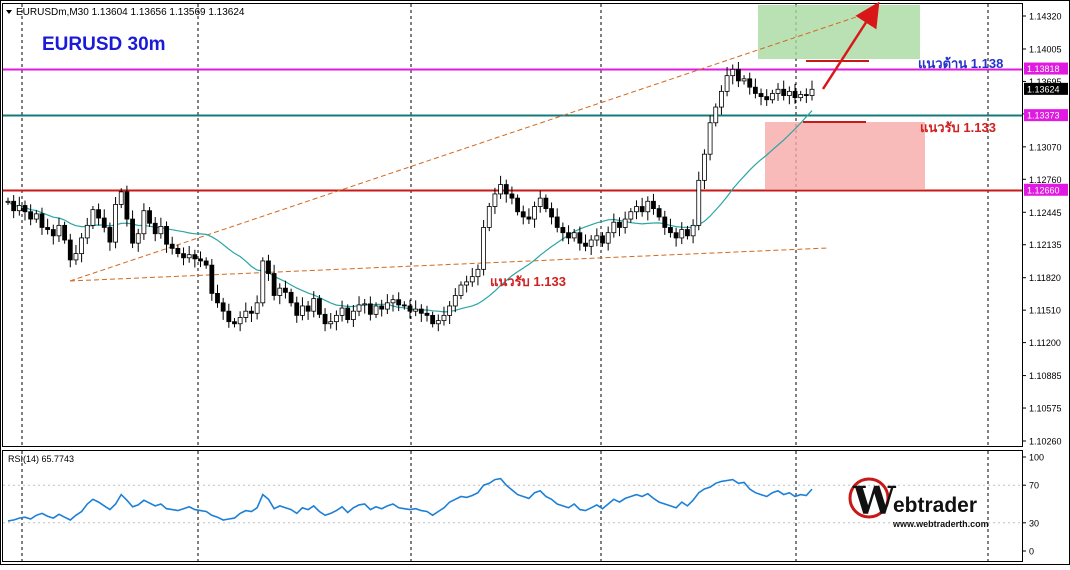  What do you see at coordinates (960, 63) in the screenshot?
I see `resistance-label: แนวต้าน 1.138` at bounding box center [960, 63].